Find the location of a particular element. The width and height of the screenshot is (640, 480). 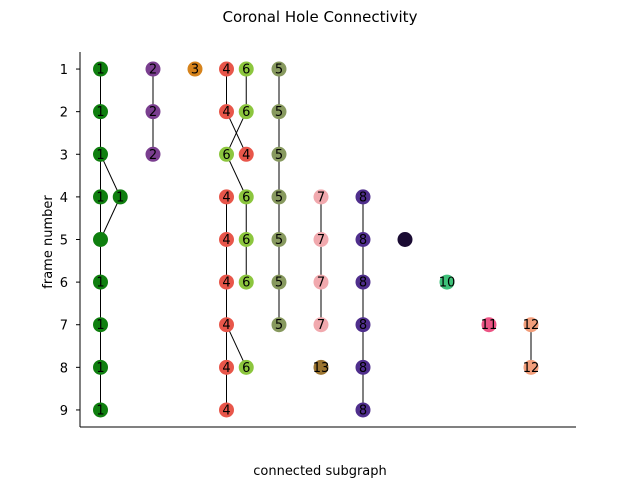

node-4-frame-4: 4 is located at coordinates (226, 197).